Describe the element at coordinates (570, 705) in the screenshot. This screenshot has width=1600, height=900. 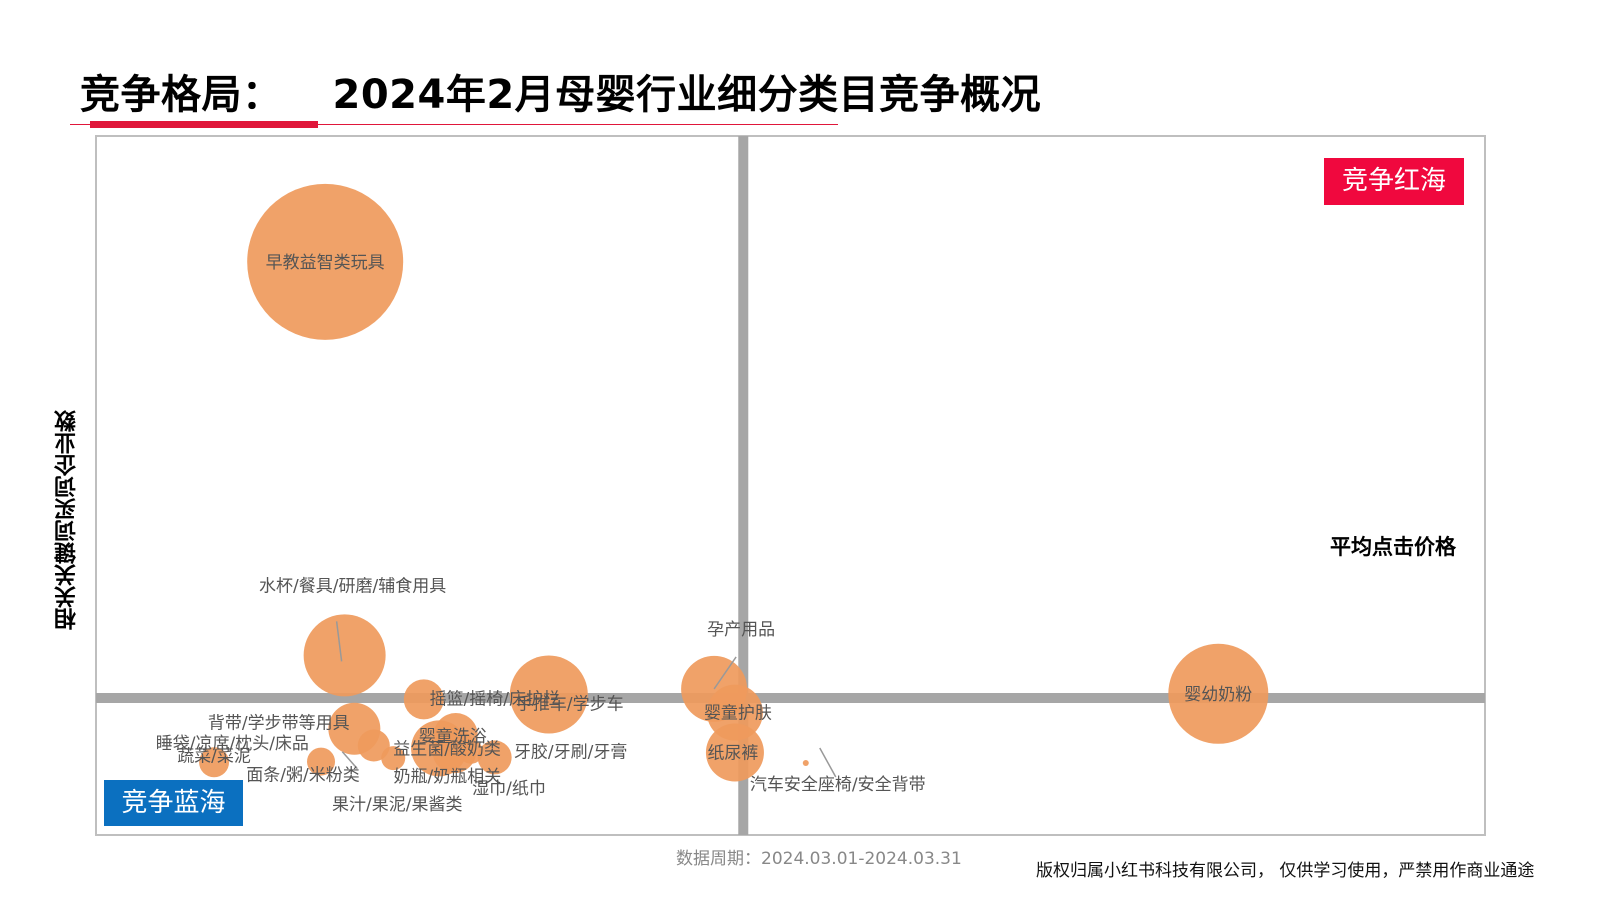
I see `bubble-label: 手推车/学步车` at that location.